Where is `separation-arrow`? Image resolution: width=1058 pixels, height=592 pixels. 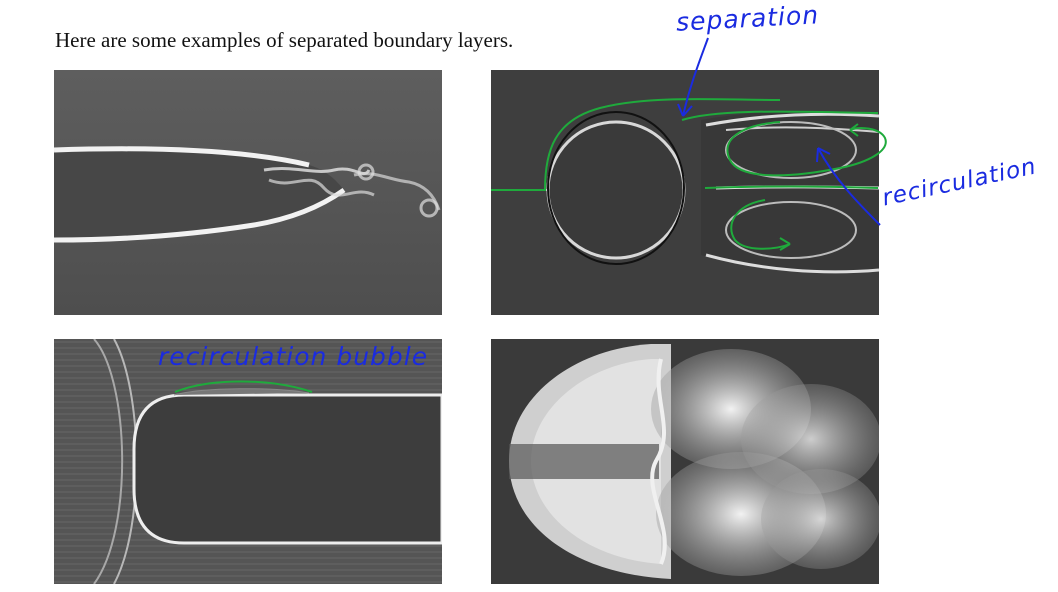 separation-arrow is located at coordinates (695, 77).